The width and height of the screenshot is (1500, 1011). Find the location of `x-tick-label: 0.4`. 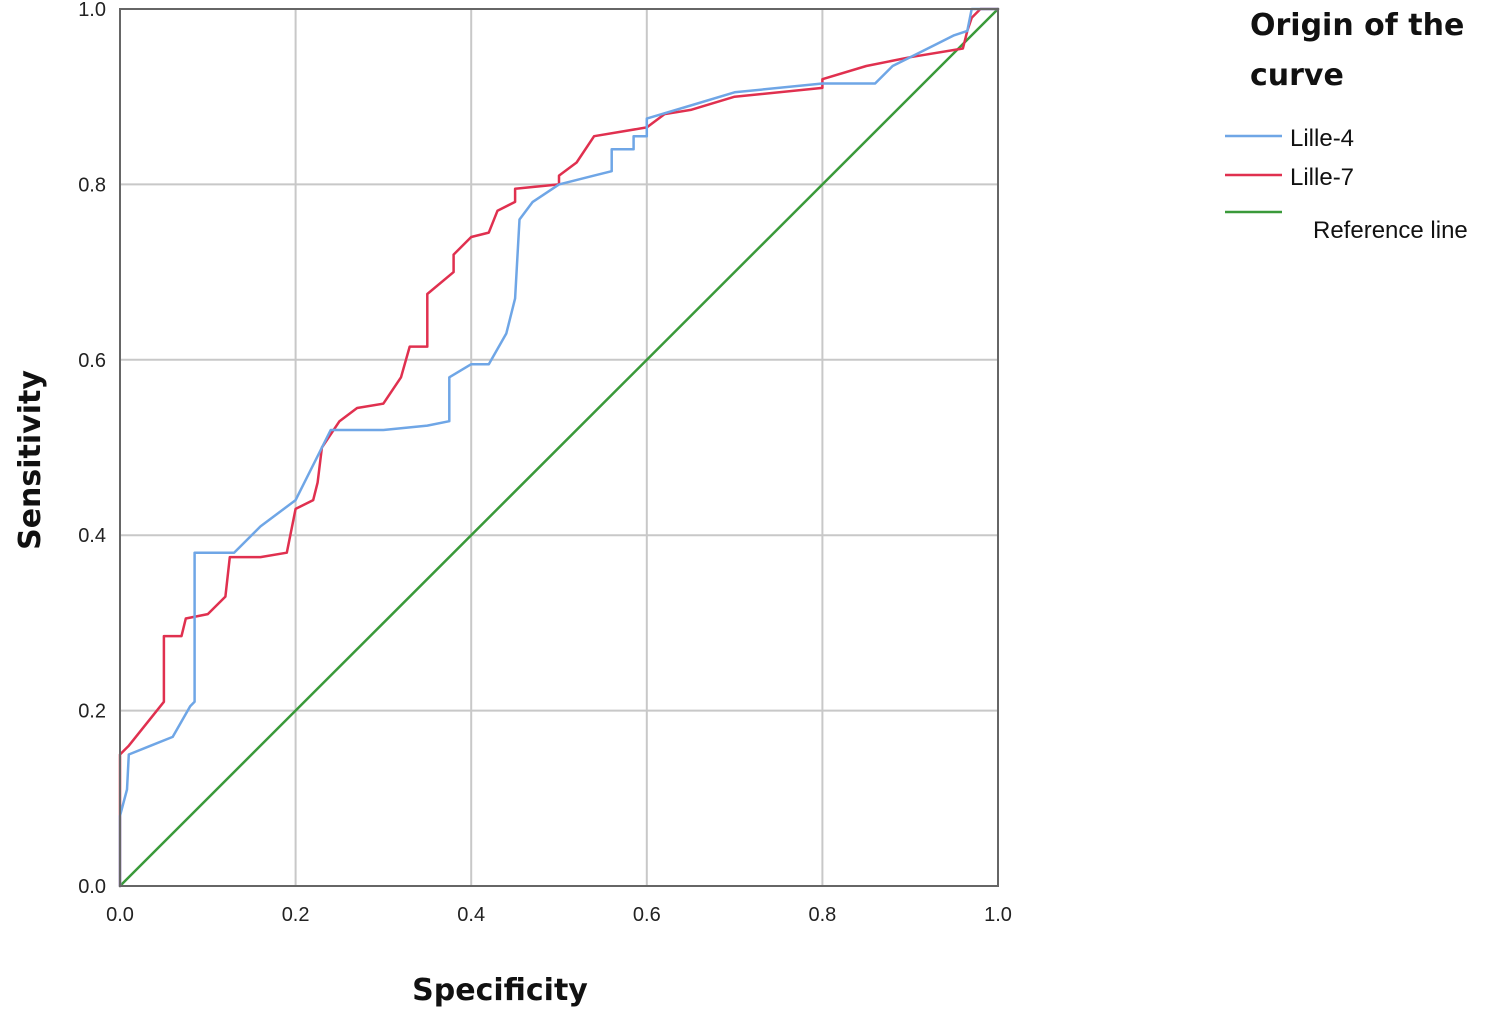

x-tick-label: 0.4 is located at coordinates (471, 915).